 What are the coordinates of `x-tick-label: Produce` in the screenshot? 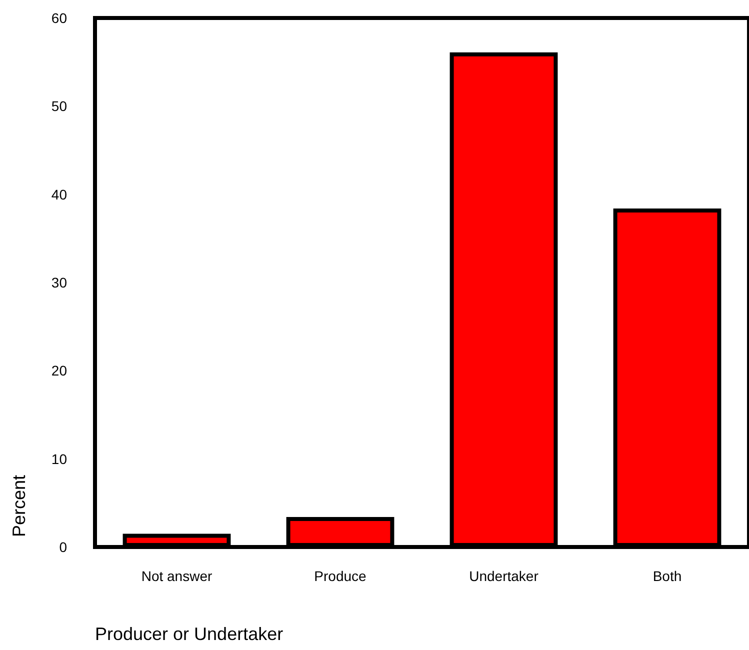 It's located at (340, 576).